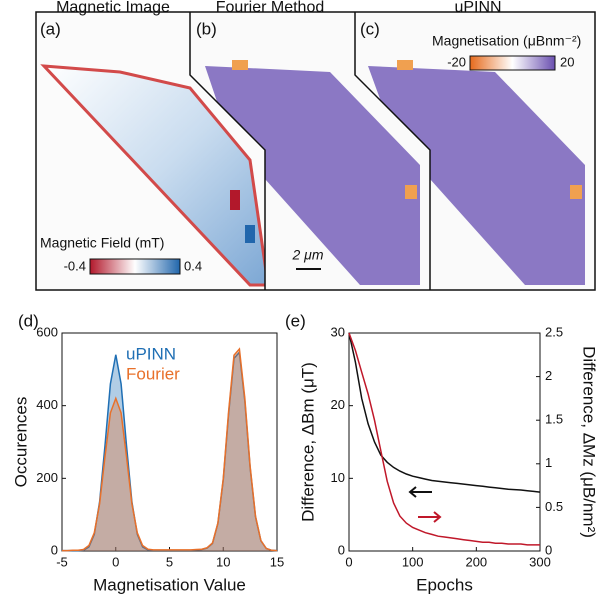 This screenshot has height=597, width=607. I want to click on legend-entry: Fourier, so click(153, 373).